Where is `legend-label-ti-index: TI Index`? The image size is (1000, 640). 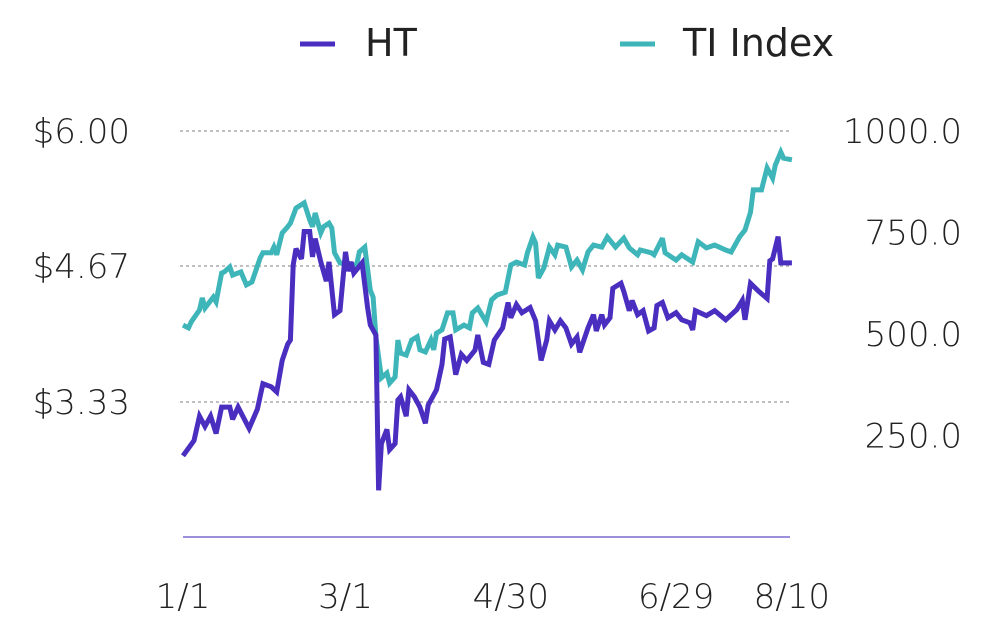 legend-label-ti-index: TI Index is located at coordinates (758, 43).